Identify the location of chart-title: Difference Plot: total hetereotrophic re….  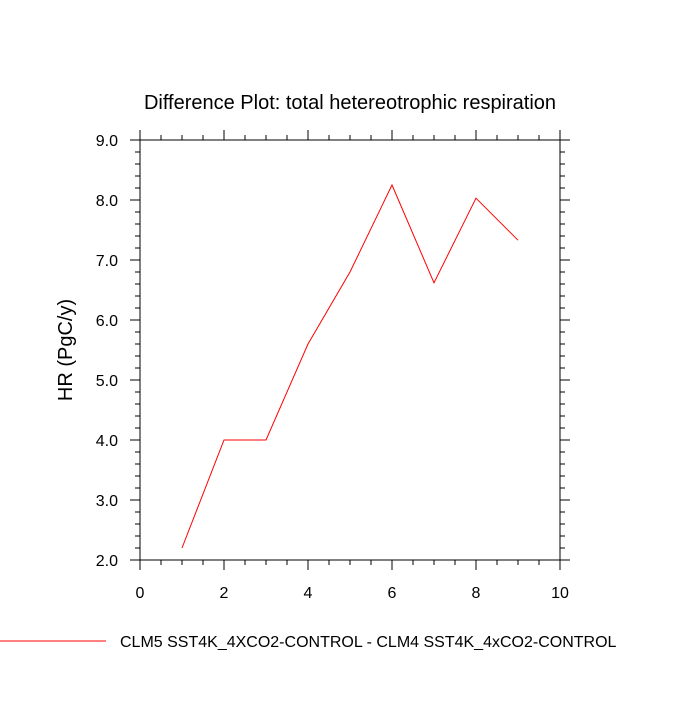
(350, 103).